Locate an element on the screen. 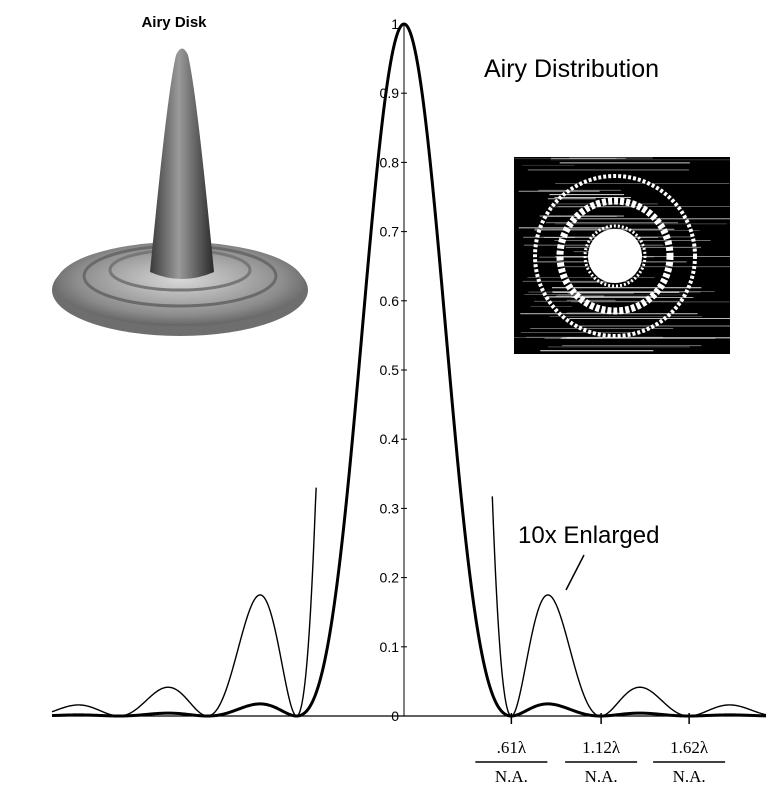 The image size is (768, 804). pattern-central-spot is located at coordinates (615, 256).